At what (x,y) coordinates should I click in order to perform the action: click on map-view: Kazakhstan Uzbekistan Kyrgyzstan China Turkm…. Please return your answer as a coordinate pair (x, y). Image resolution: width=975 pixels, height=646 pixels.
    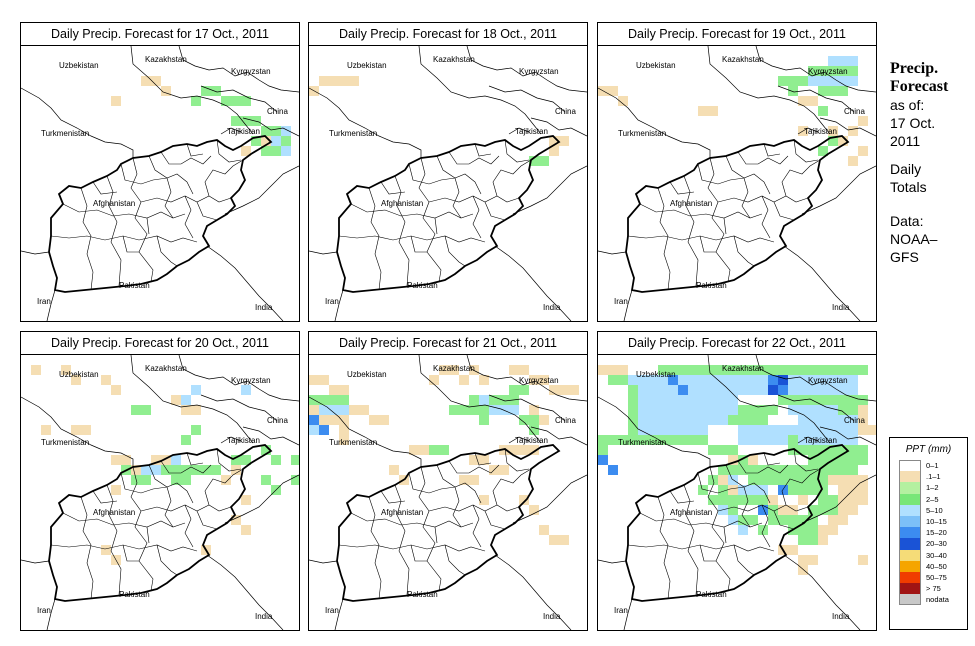
    Looking at the image, I should click on (737, 183).